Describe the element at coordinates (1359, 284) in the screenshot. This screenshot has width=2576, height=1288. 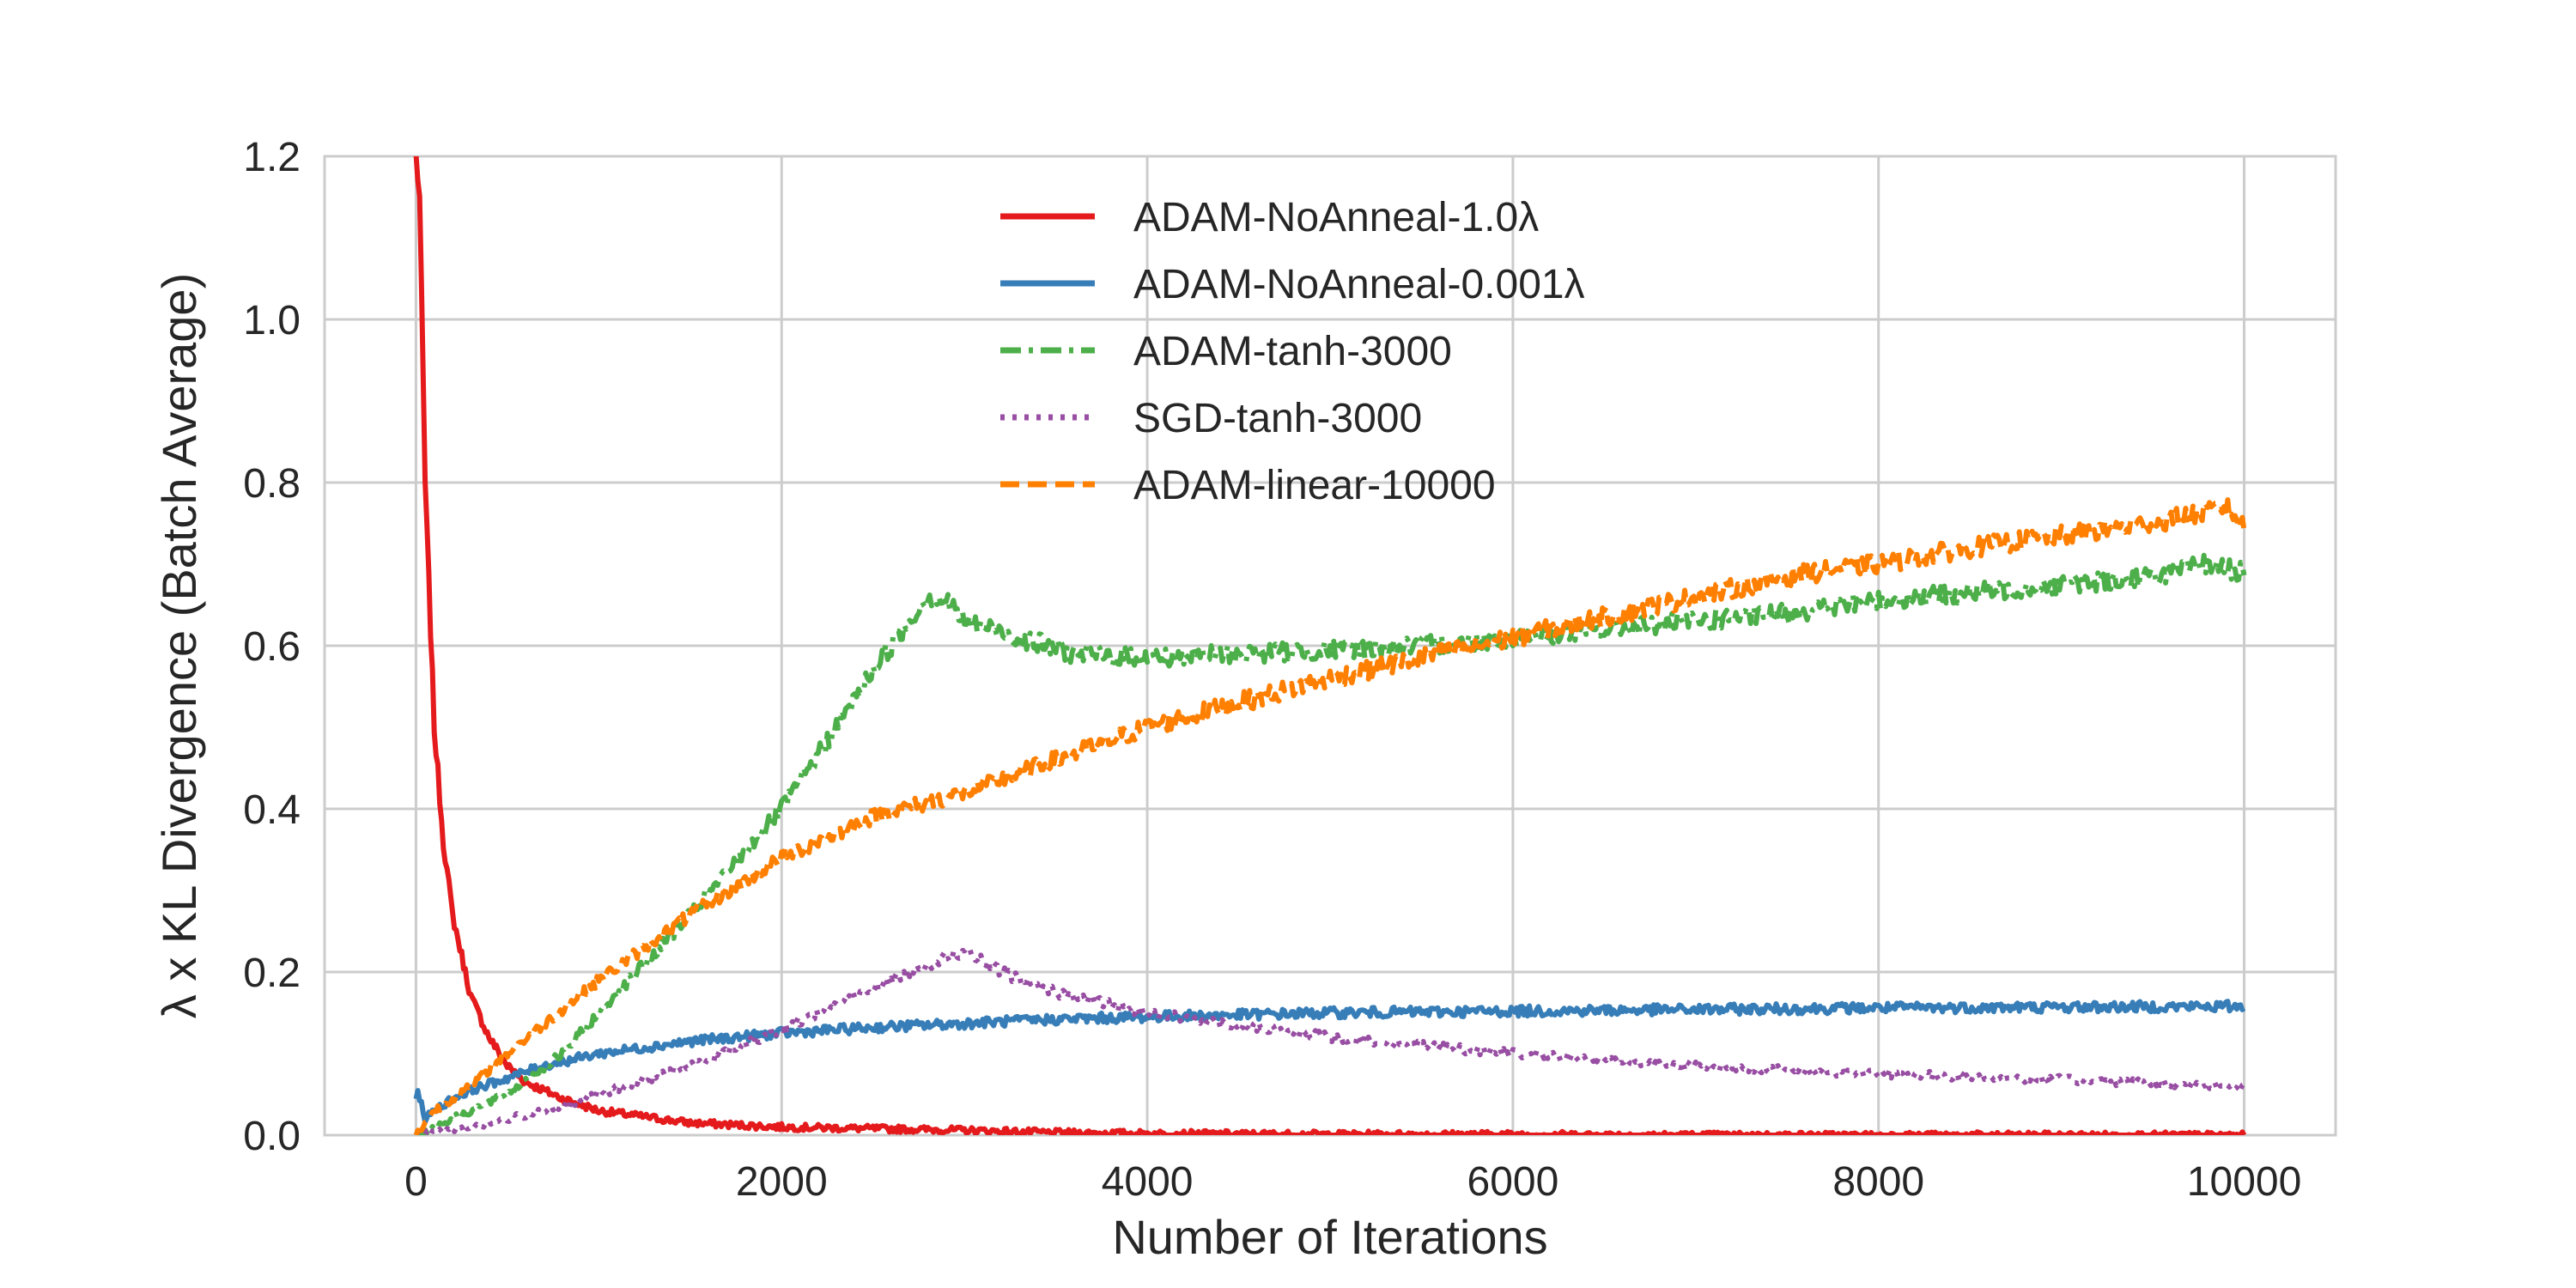
I see `legend-label: ADAM-NoAnneal-0.001λ` at that location.